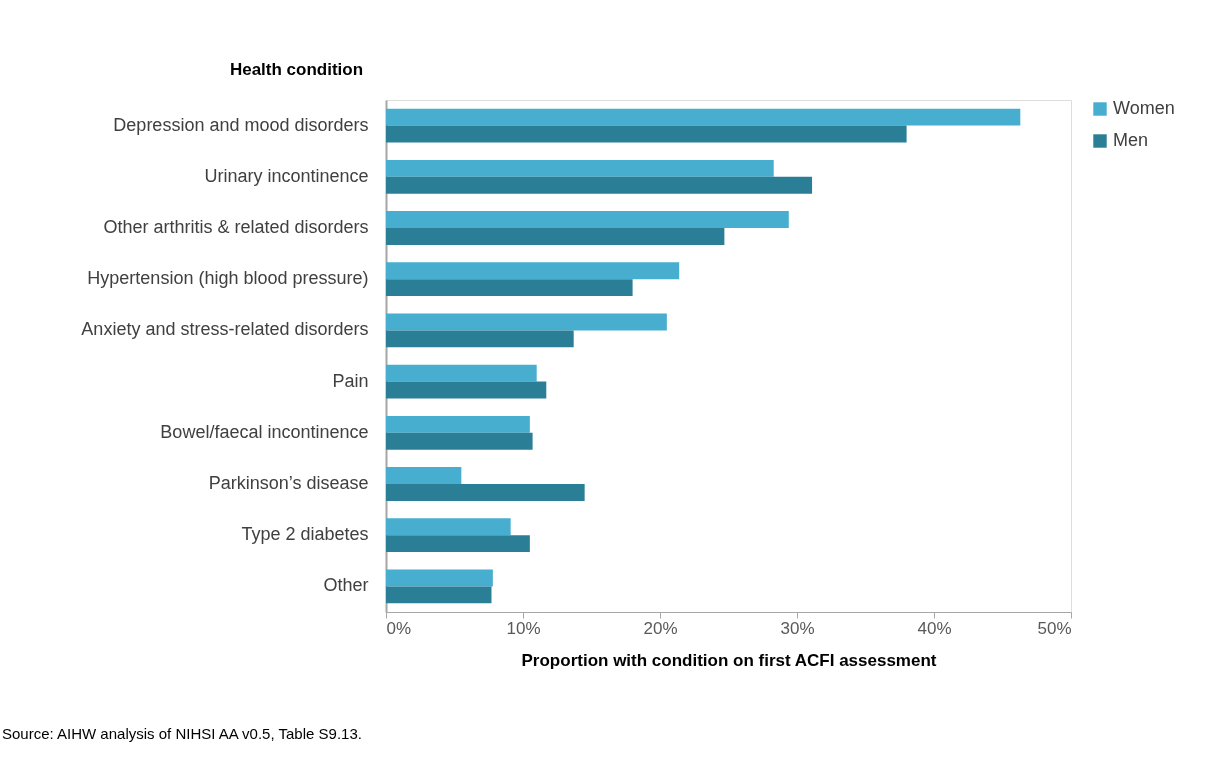 This screenshot has height=765, width=1224. I want to click on y-tick-label: Anxiety and stress-related disorders, so click(225, 329).